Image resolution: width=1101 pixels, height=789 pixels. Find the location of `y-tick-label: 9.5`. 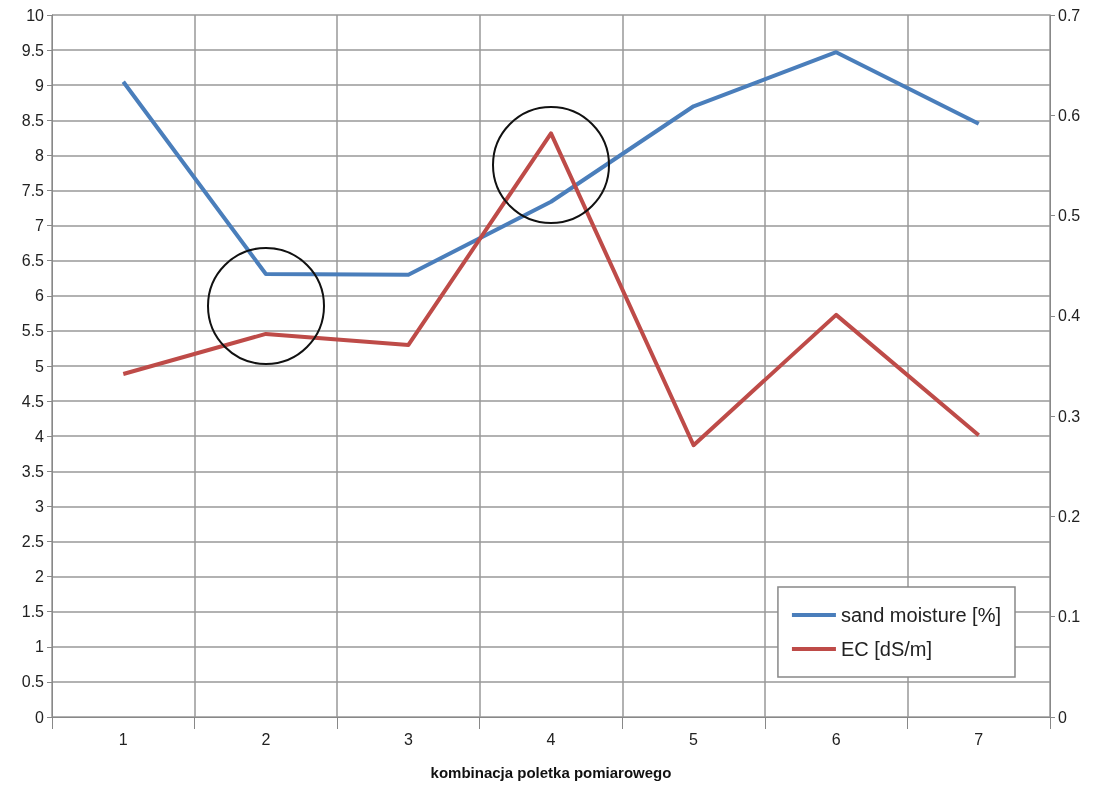

y-tick-label: 9.5 is located at coordinates (33, 50).